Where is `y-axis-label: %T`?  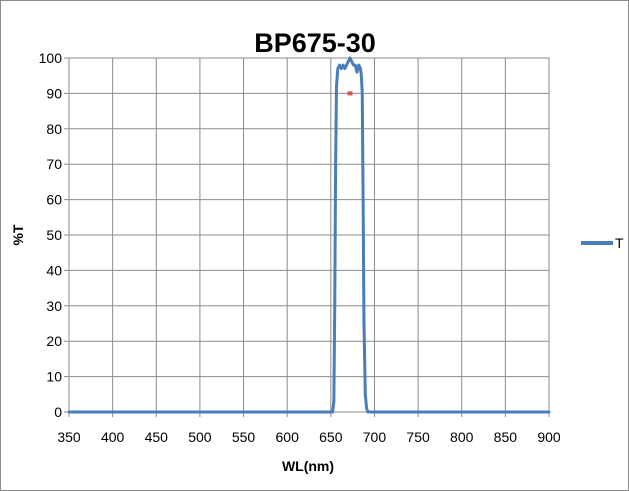 y-axis-label: %T is located at coordinates (18, 234).